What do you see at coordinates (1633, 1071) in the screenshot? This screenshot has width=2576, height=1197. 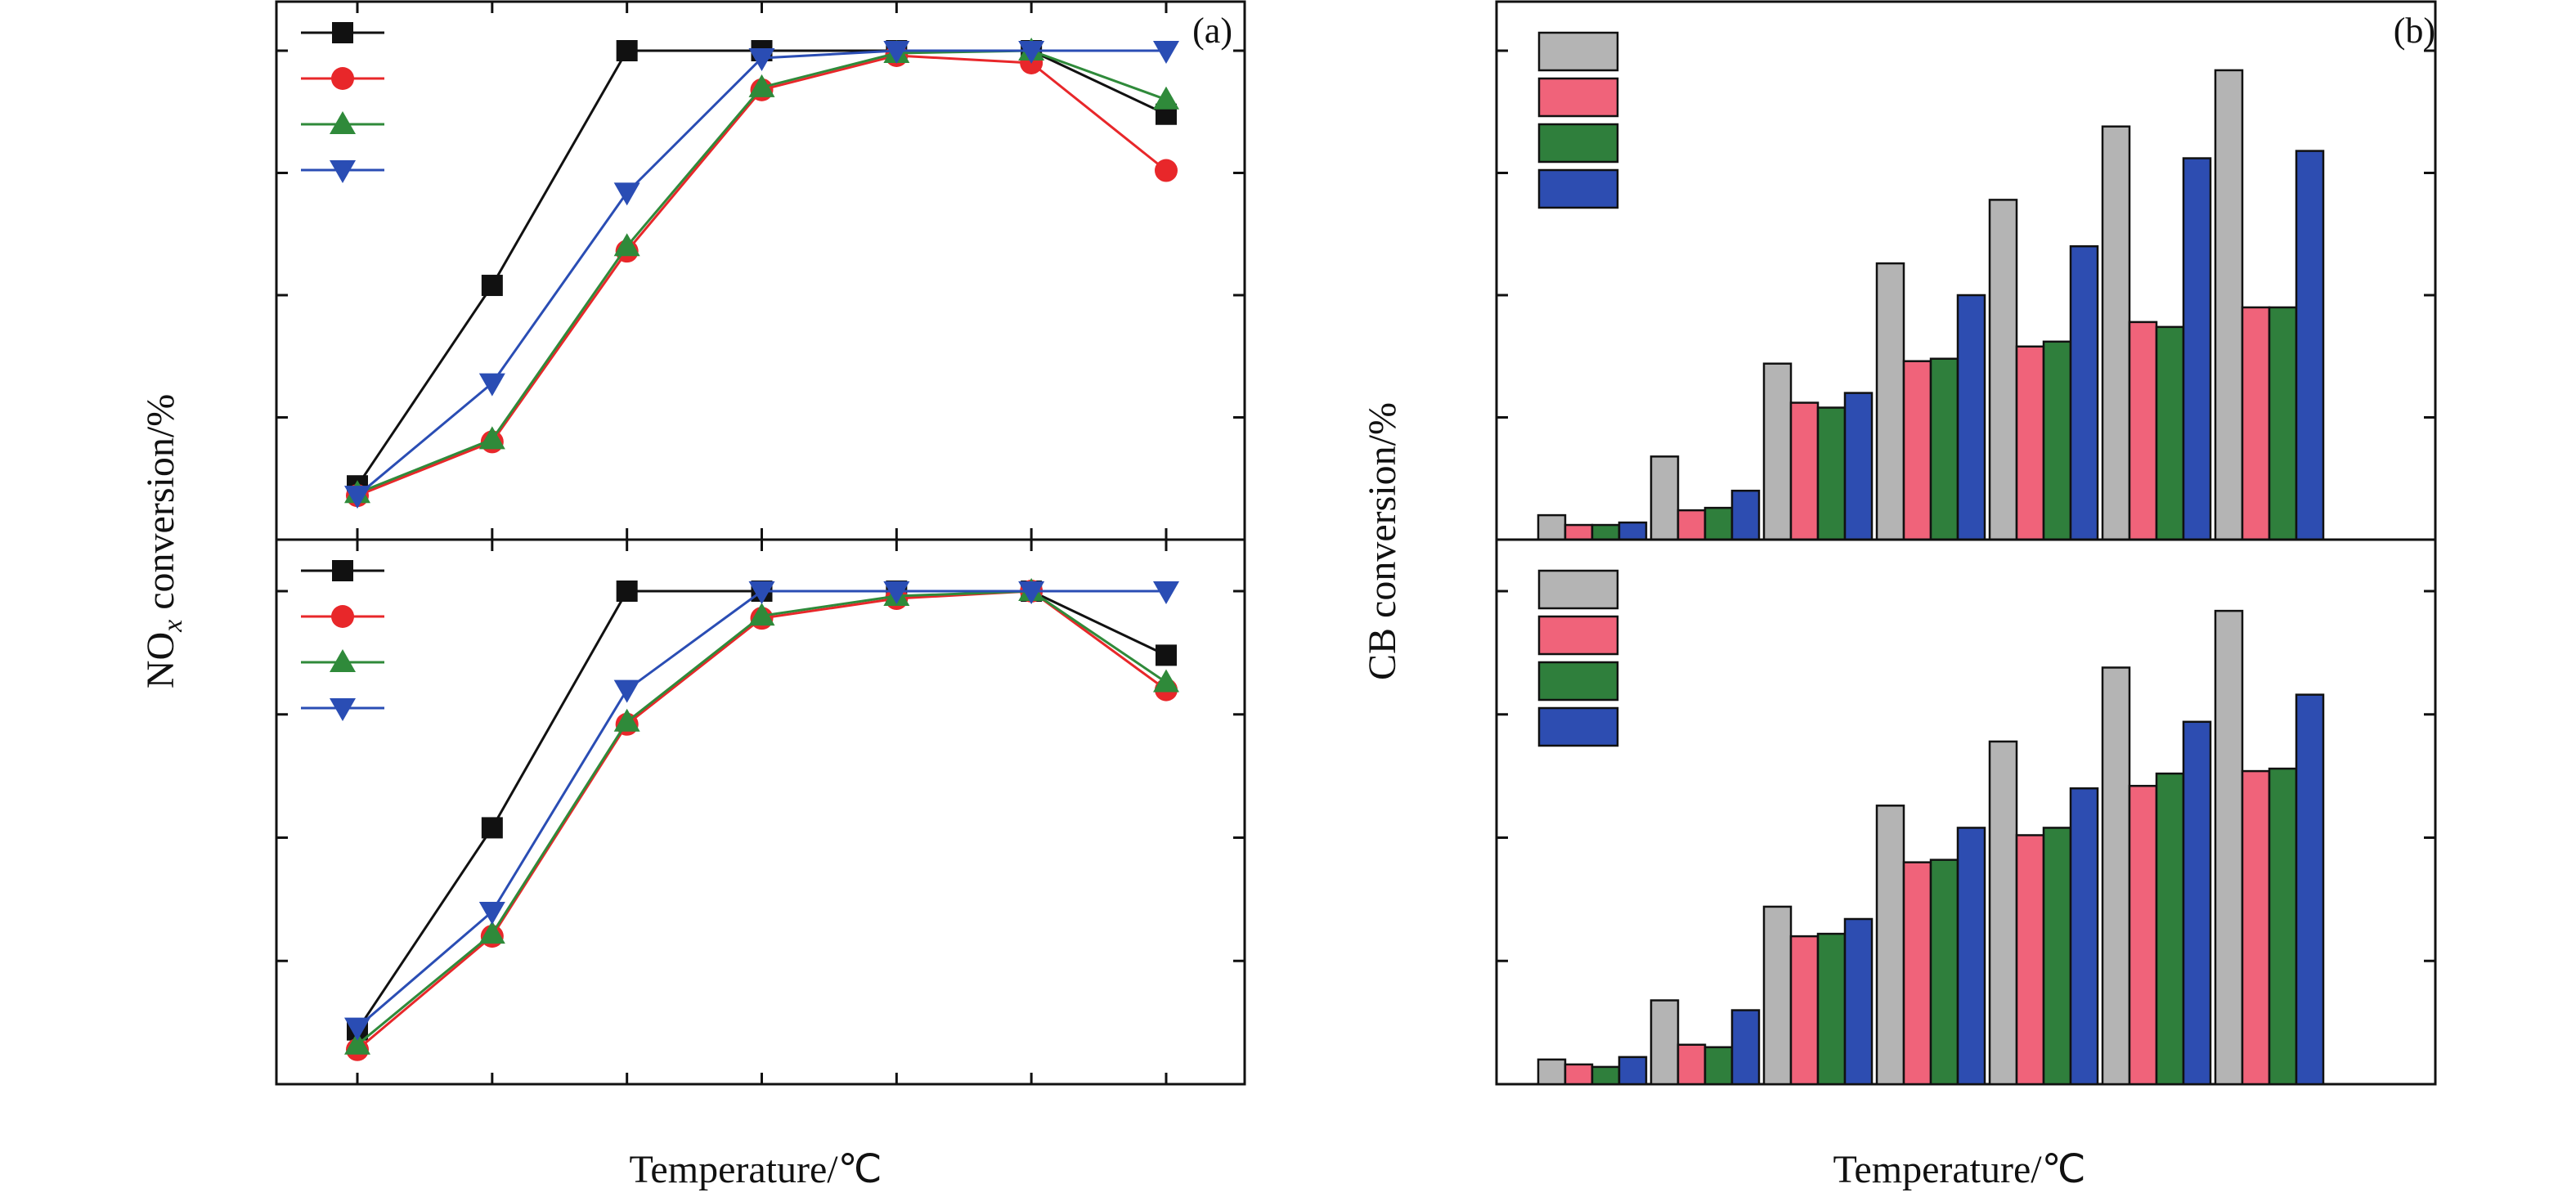 I see `bar-ZO2−A-150` at bounding box center [1633, 1071].